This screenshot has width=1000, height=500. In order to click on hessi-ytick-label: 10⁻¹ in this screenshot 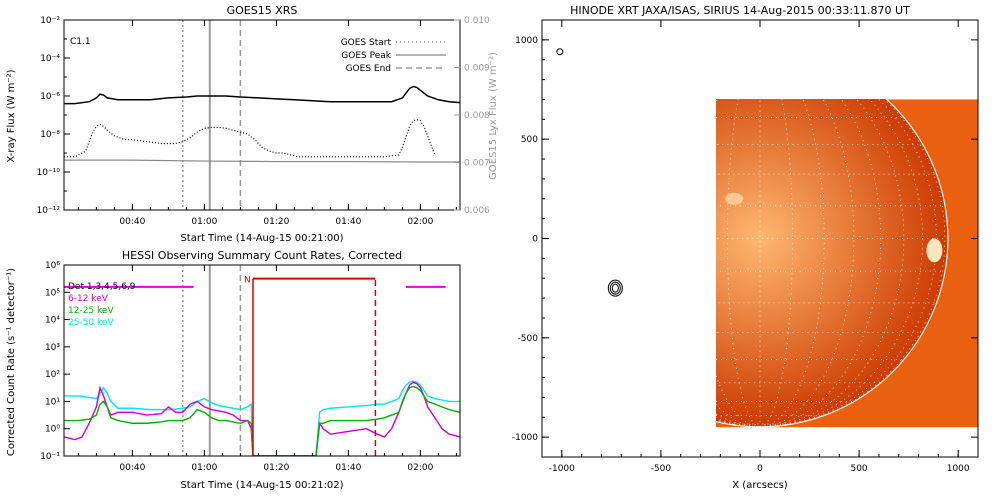, I will do `click(50, 457)`.